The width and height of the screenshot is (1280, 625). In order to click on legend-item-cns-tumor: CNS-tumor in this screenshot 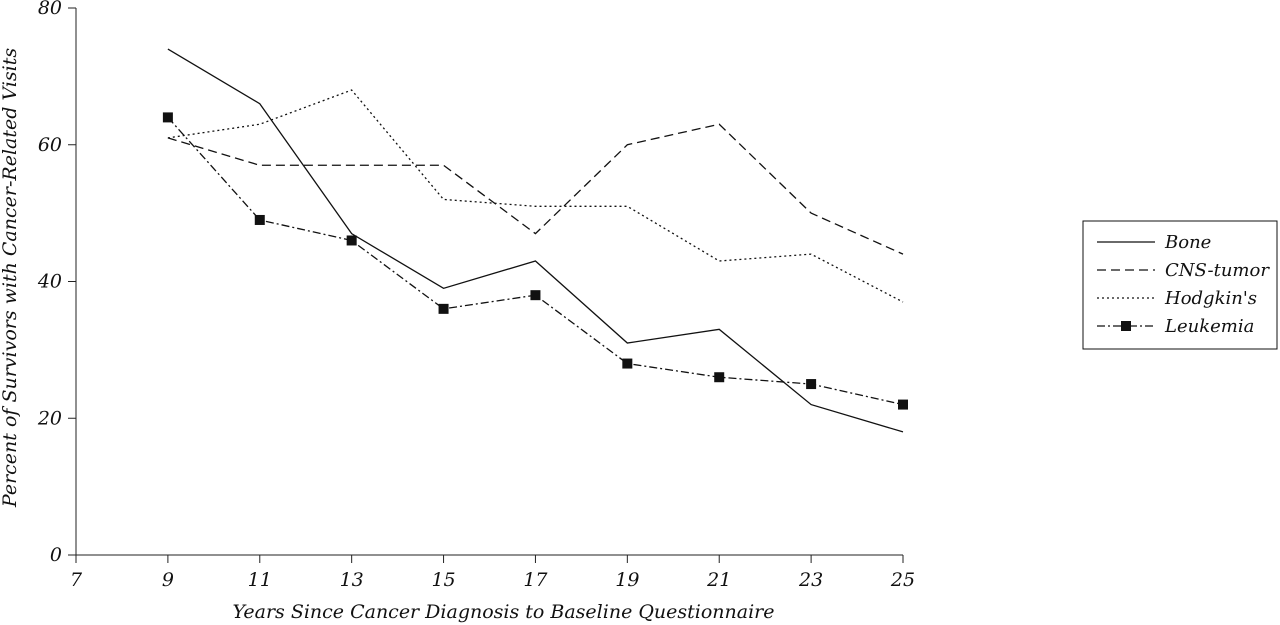, I will do `click(1183, 270)`.